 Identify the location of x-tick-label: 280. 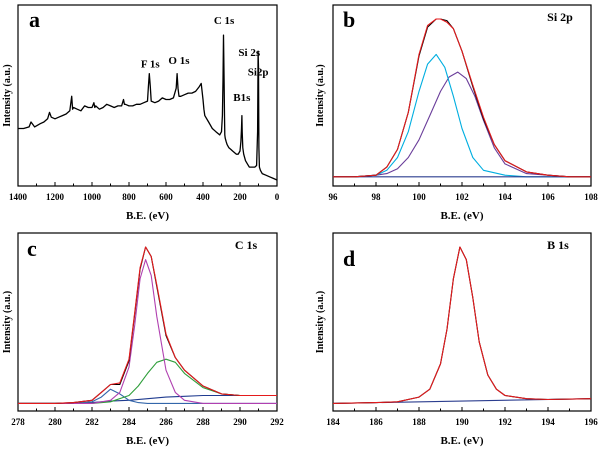
(55, 422).